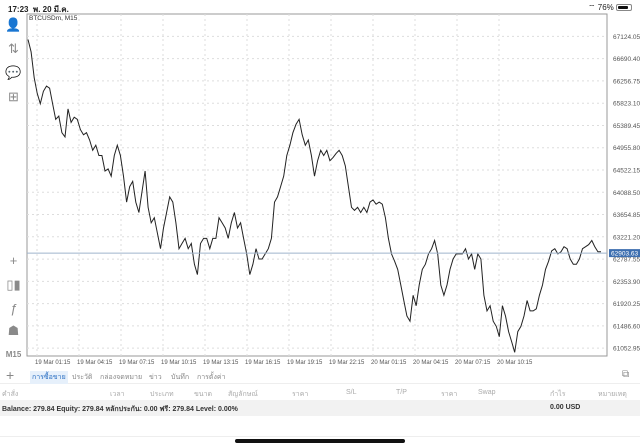 Image resolution: width=640 pixels, height=447 pixels. Describe the element at coordinates (13, 24) in the screenshot. I see `account-icon: 👤` at that location.